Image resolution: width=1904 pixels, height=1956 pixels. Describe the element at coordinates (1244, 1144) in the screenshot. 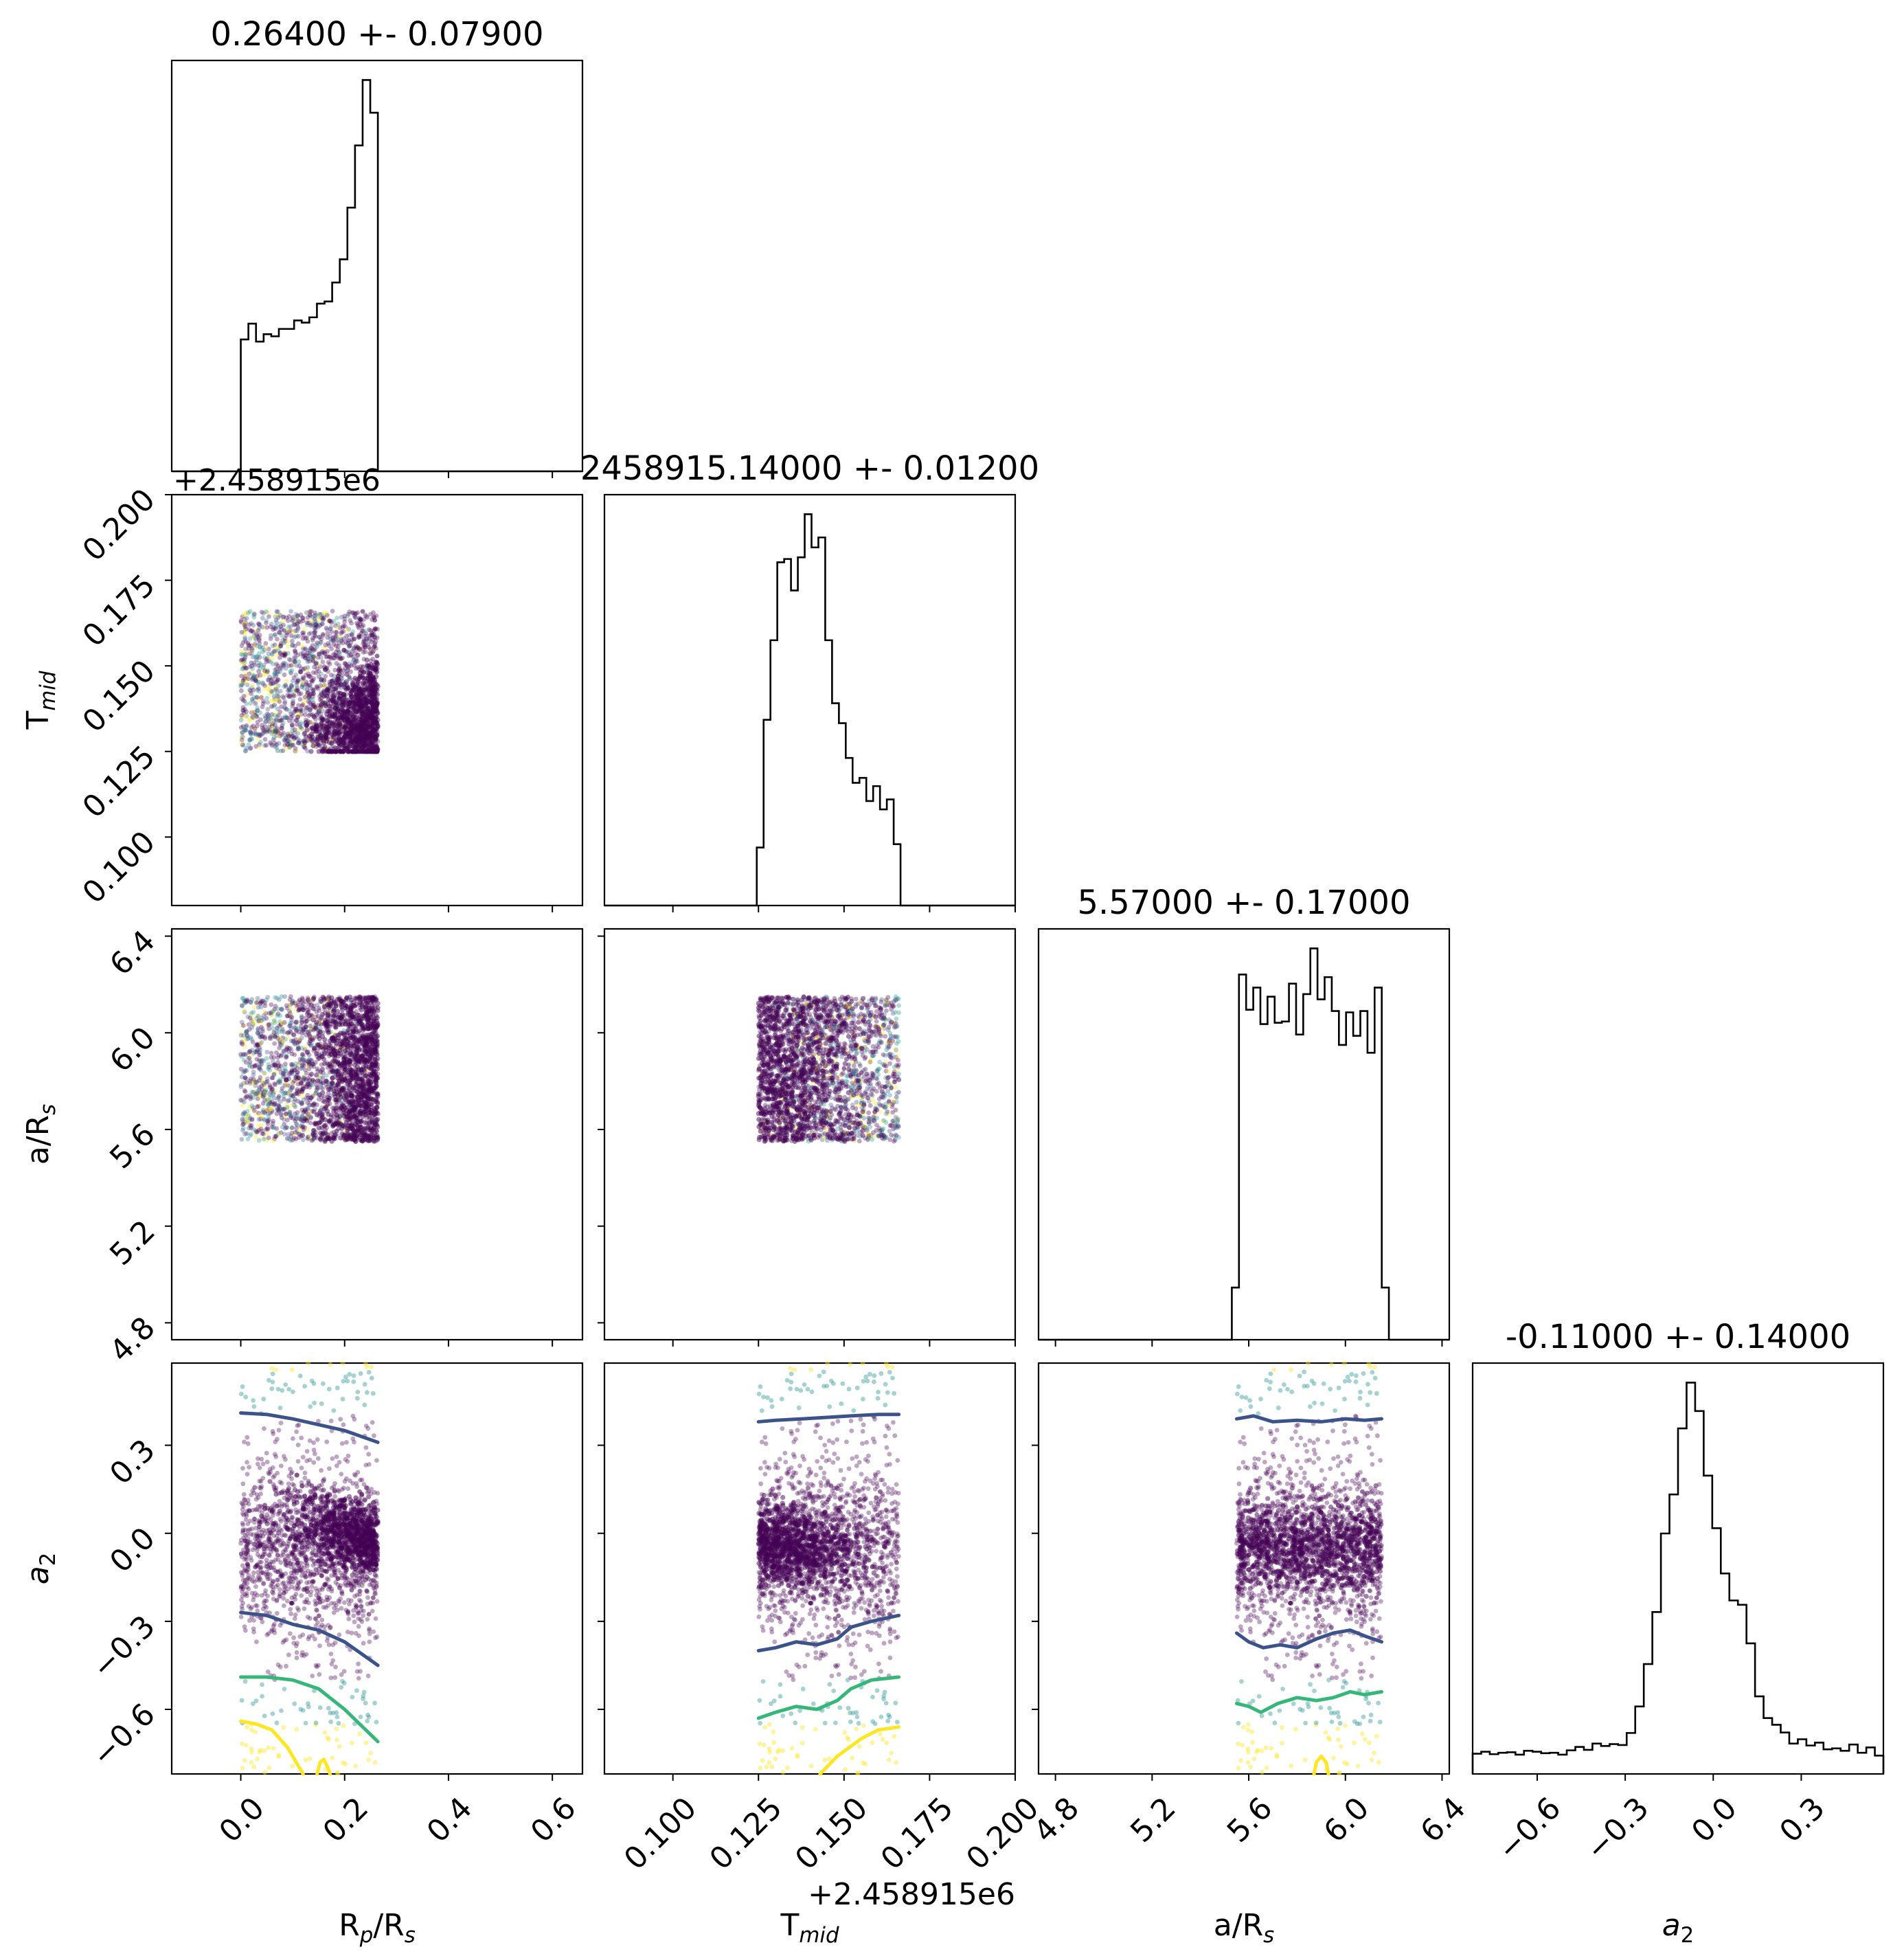

I see `histogram-line` at that location.